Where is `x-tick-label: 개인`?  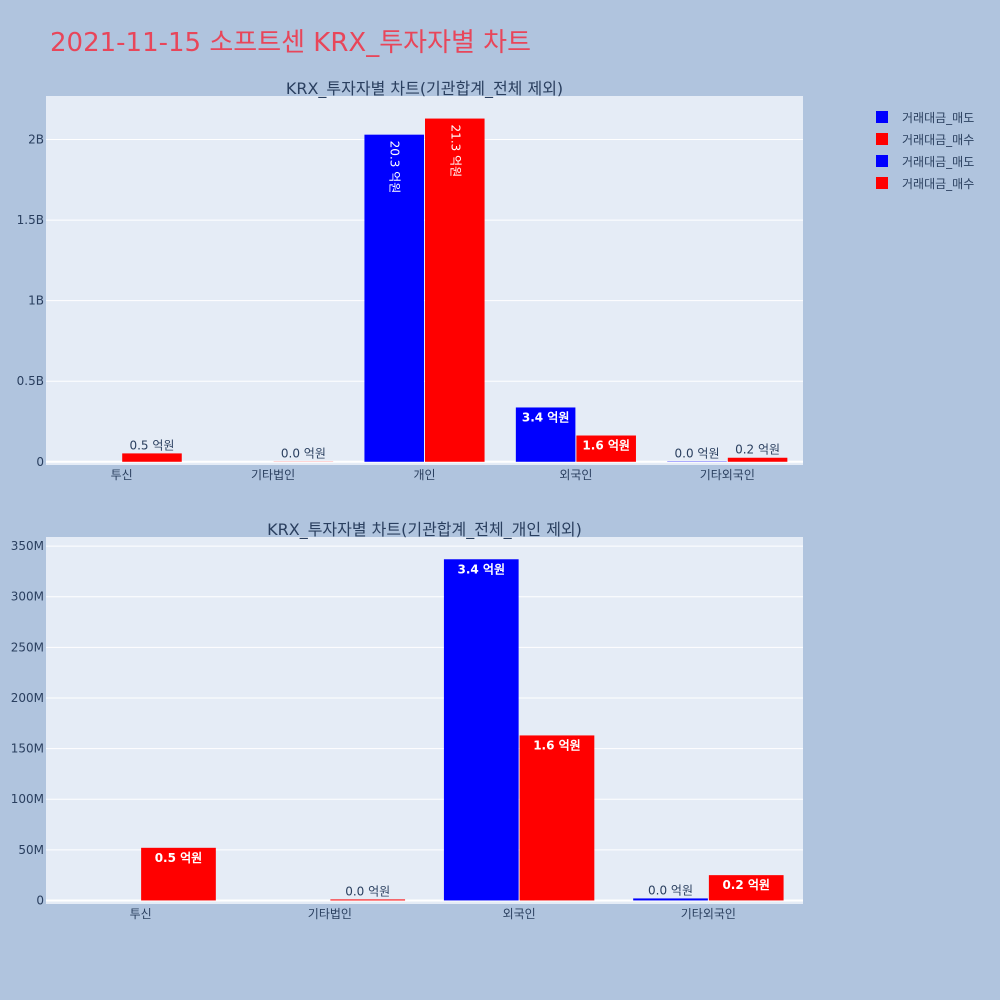
x-tick-label: 개인 is located at coordinates (424, 475).